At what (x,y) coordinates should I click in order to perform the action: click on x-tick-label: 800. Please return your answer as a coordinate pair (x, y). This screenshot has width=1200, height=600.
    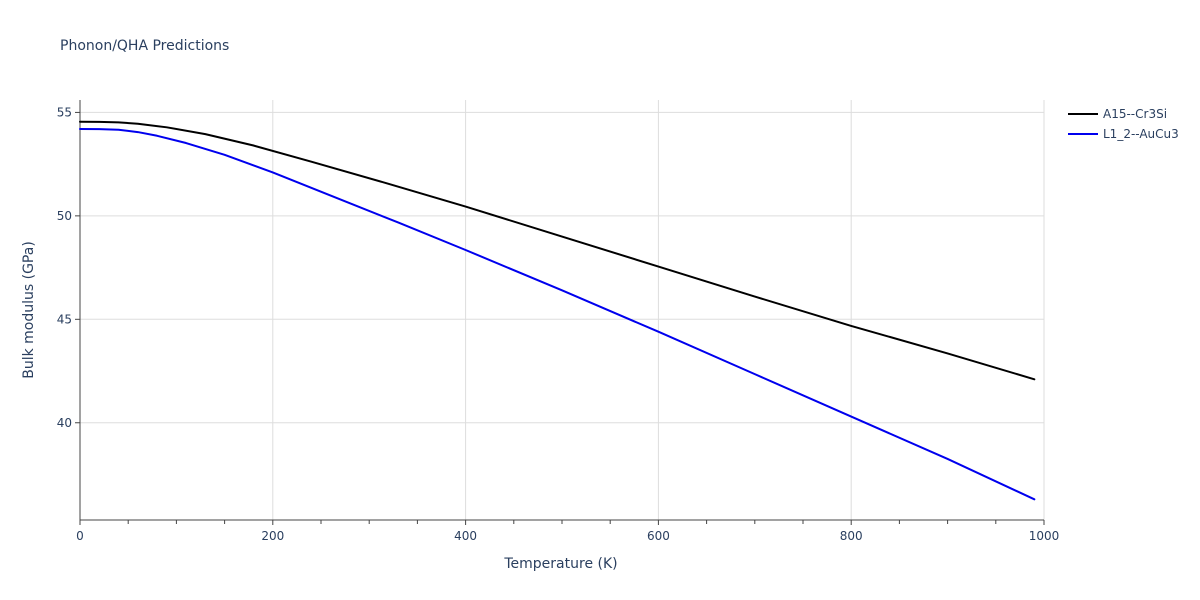
    Looking at the image, I should click on (851, 536).